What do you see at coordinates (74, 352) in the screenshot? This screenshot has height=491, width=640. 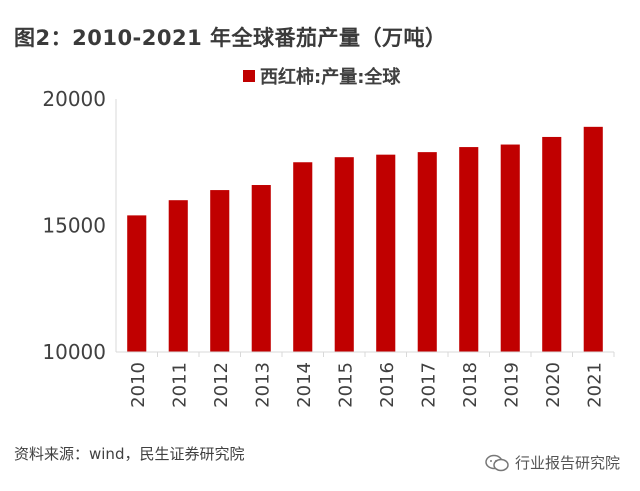 I see `y-tick-label: 10000` at bounding box center [74, 352].